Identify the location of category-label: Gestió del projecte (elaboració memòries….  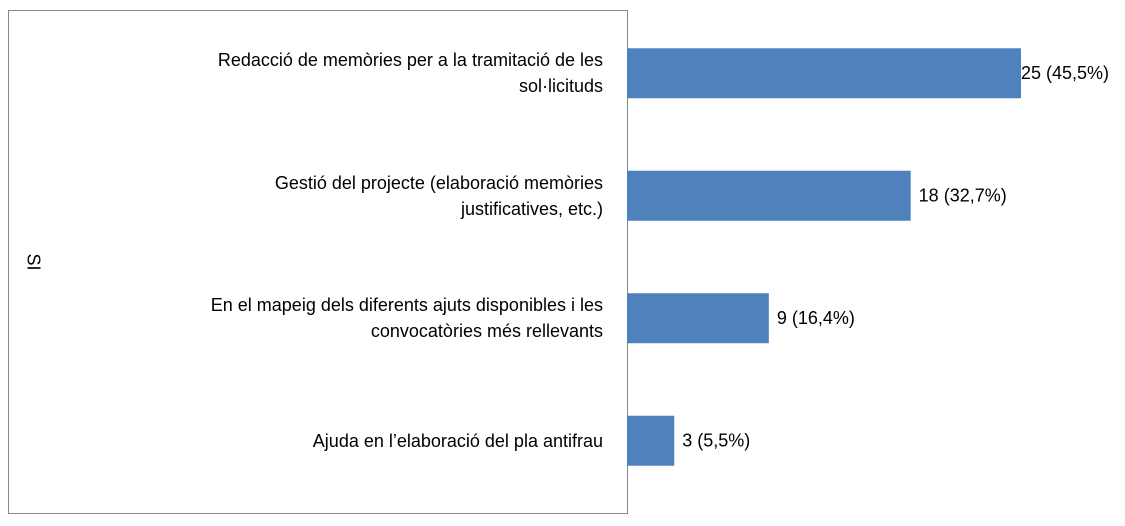
(438, 195).